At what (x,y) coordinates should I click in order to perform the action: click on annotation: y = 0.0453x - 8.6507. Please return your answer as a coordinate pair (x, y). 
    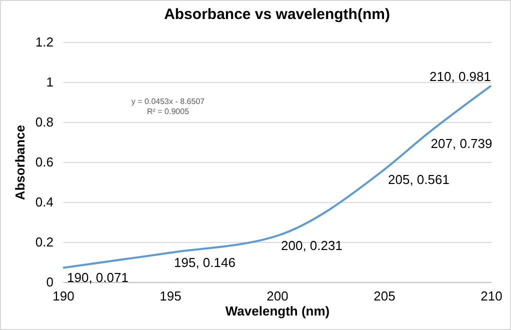
    Looking at the image, I should click on (168, 101).